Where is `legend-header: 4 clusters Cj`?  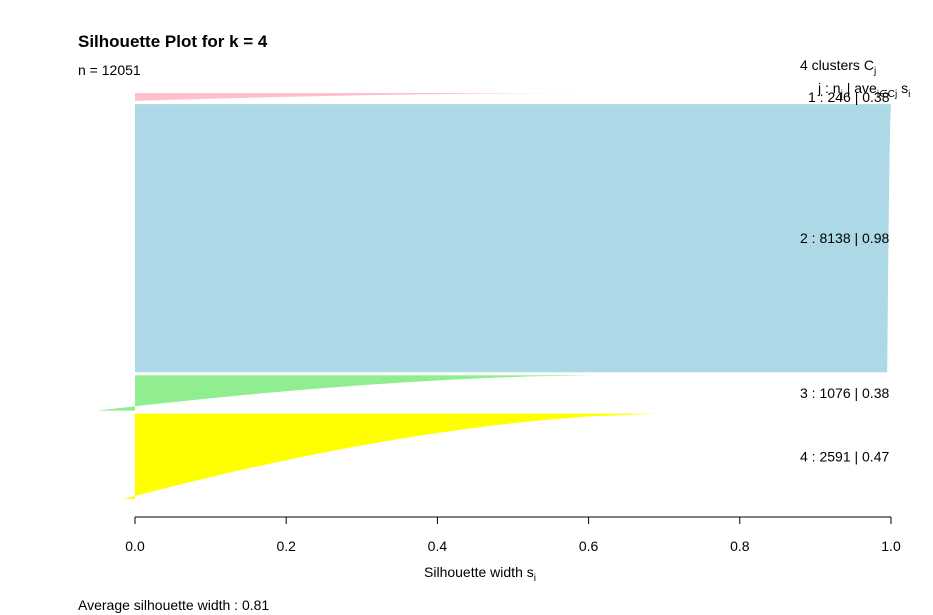
legend-header: 4 clusters Cj is located at coordinates (838, 67).